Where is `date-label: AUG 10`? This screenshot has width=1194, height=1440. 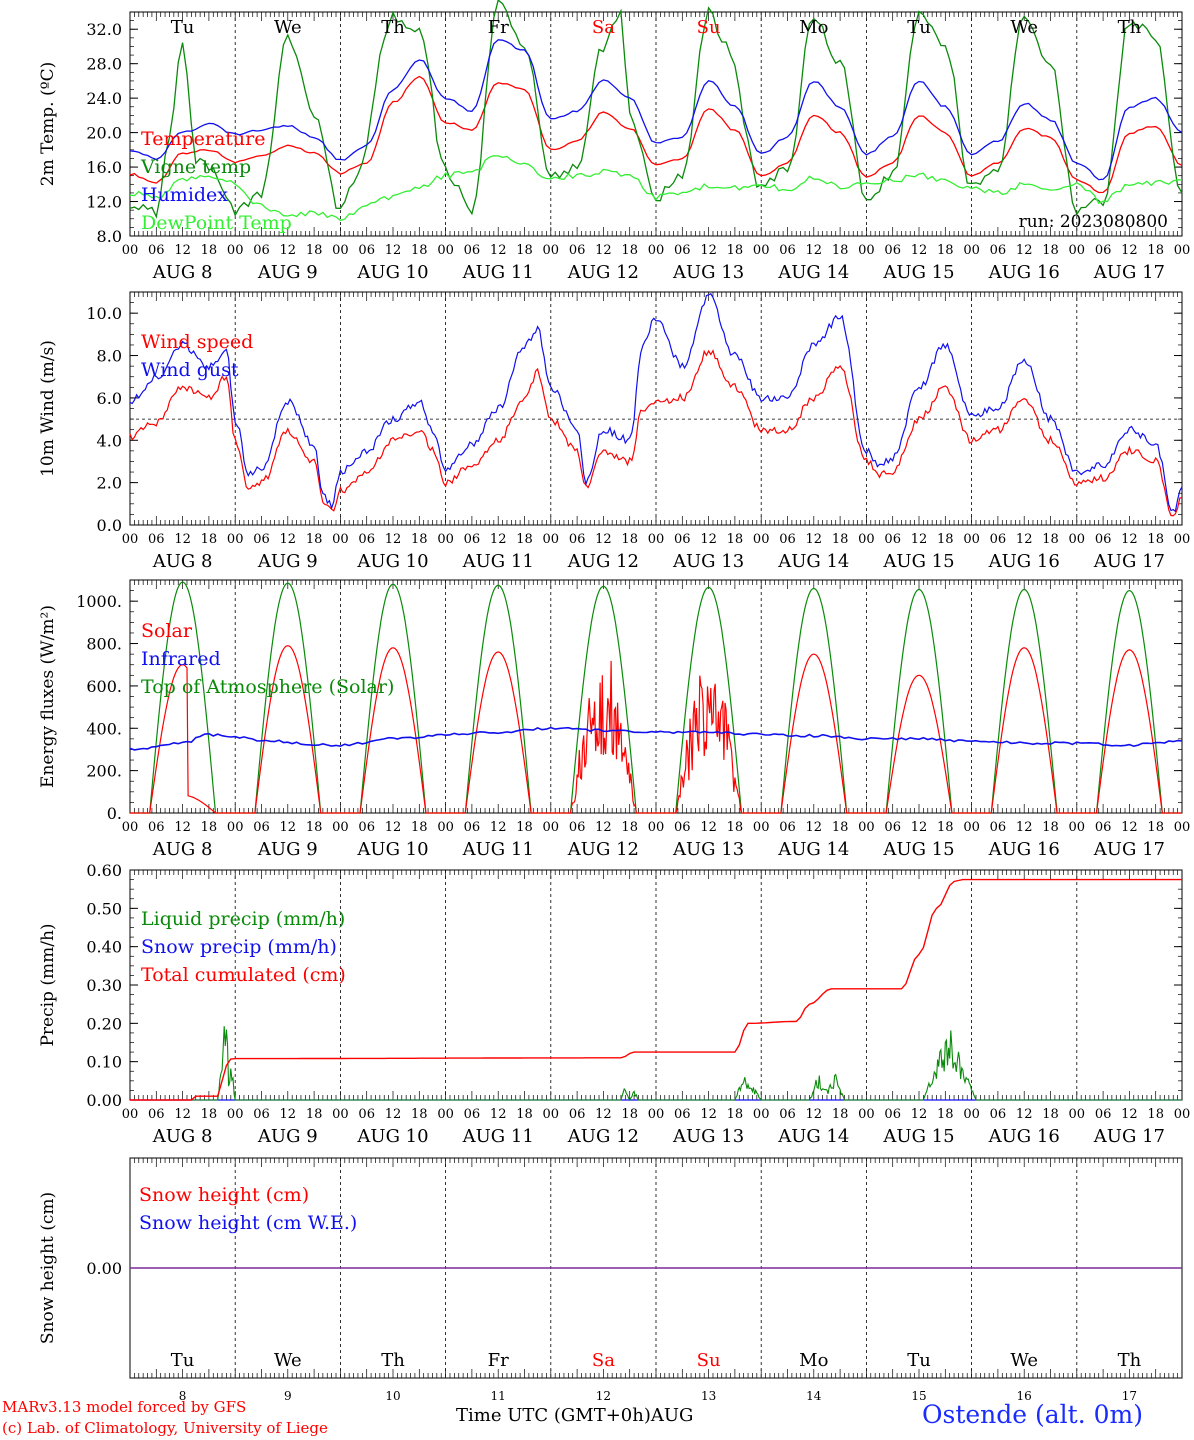 date-label: AUG 10 is located at coordinates (392, 561).